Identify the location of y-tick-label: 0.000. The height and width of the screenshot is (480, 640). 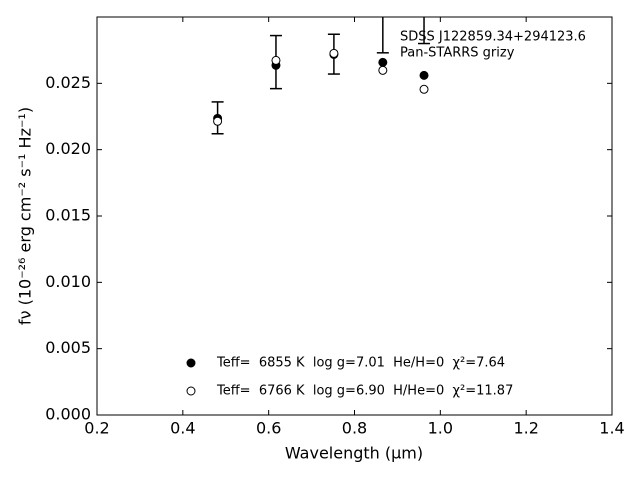
(68, 414).